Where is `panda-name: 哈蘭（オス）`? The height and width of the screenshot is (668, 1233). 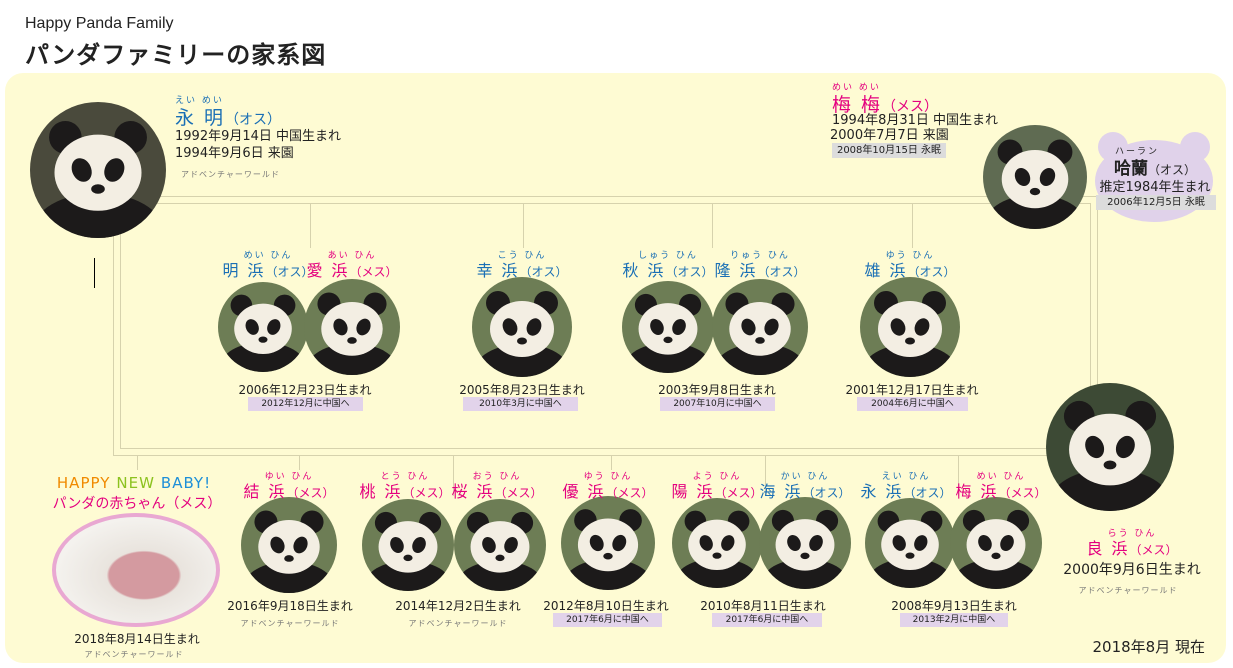
panda-name: 哈蘭（オス） is located at coordinates (1155, 166).